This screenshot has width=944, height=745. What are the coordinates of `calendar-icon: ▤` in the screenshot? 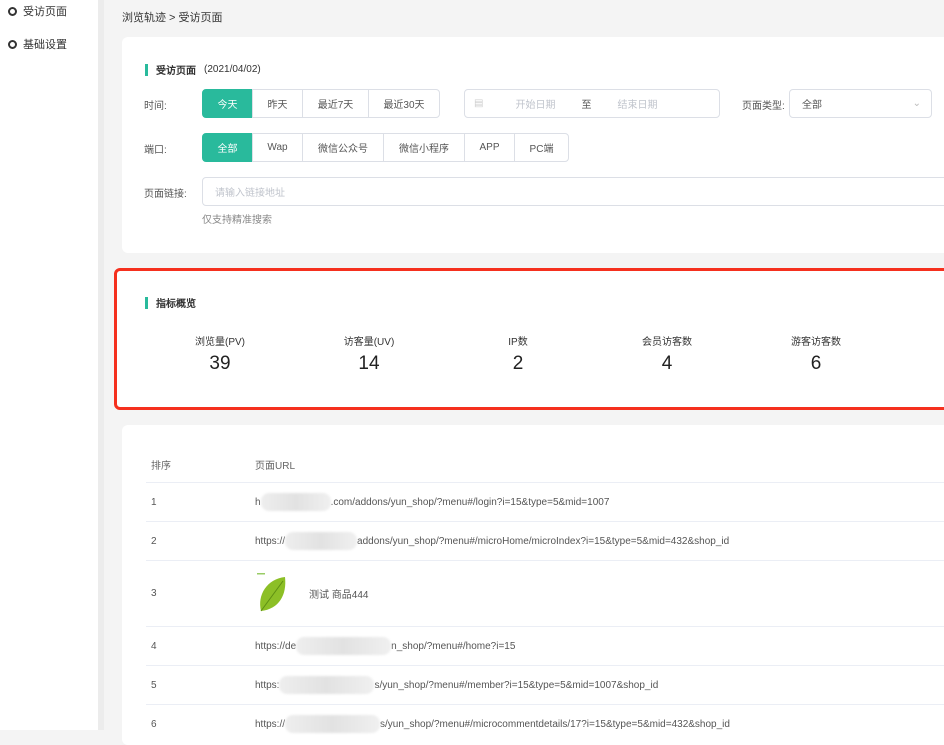 It's located at (479, 103).